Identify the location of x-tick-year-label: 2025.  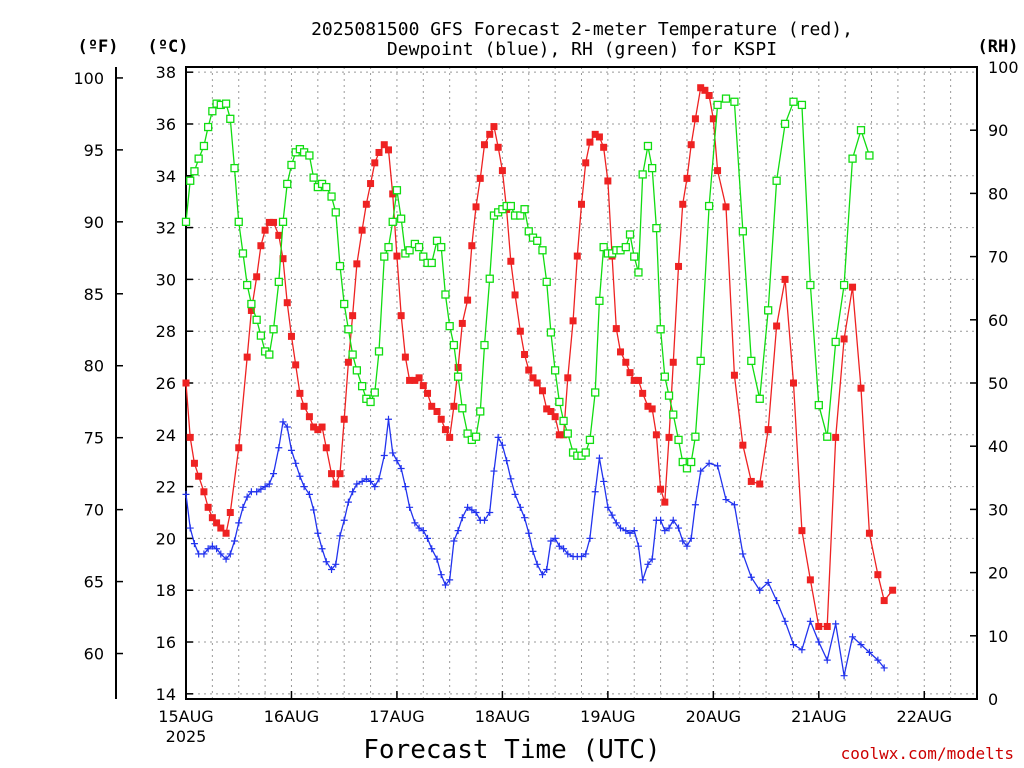
(186, 736).